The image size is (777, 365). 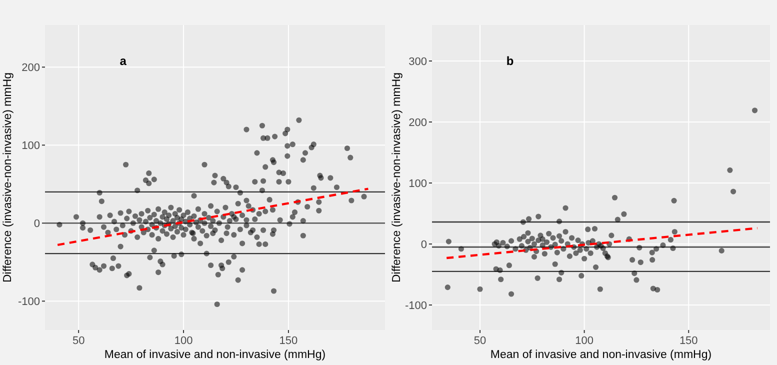 What do you see at coordinates (417, 62) in the screenshot?
I see `y-tick-label: 300` at bounding box center [417, 62].